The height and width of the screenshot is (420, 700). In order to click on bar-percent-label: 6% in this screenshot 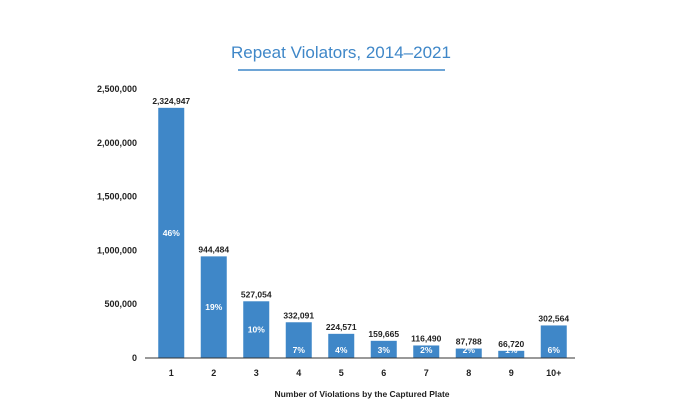, I will do `click(554, 350)`.